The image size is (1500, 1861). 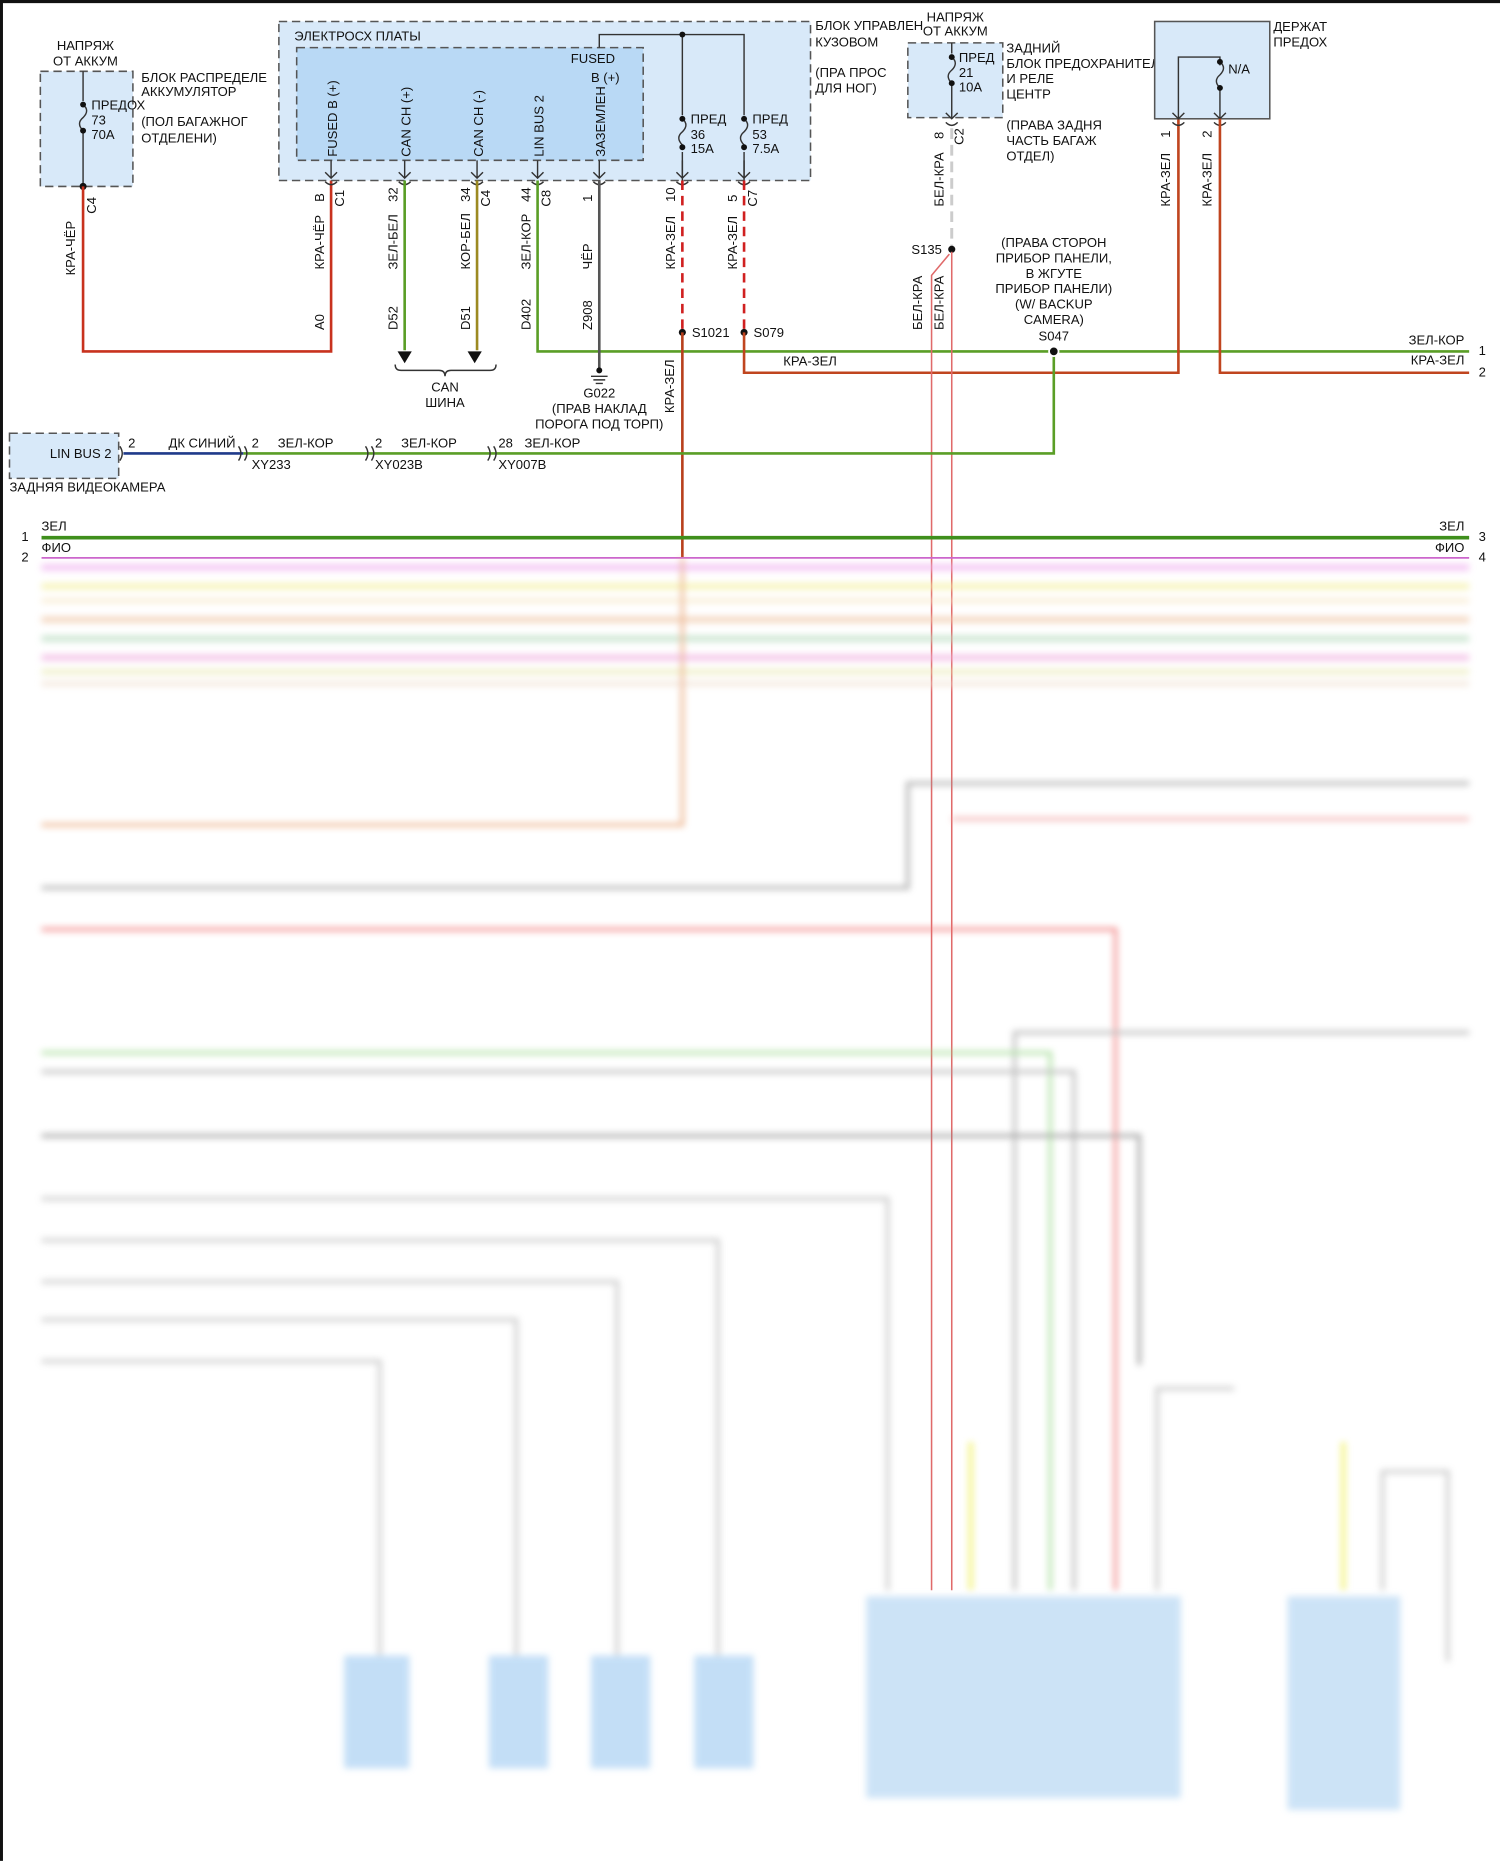 What do you see at coordinates (1028, 94) in the screenshot?
I see `block-name: ЦЕНТР` at bounding box center [1028, 94].